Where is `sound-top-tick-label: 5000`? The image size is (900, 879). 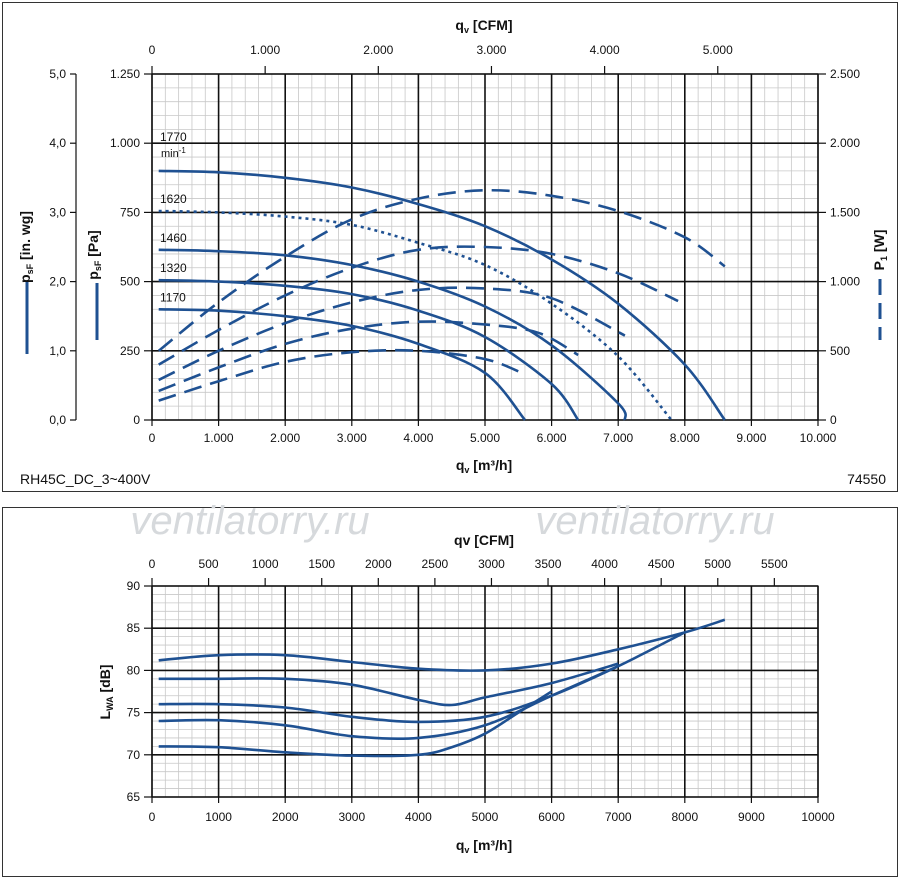
sound-top-tick-label: 5000 is located at coordinates (717, 564).